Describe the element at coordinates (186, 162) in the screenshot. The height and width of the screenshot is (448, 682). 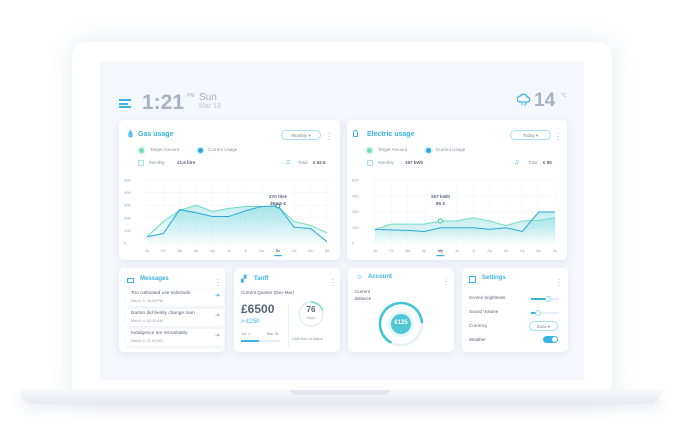
I see `gas-monthly-value: 41.6 litre` at that location.